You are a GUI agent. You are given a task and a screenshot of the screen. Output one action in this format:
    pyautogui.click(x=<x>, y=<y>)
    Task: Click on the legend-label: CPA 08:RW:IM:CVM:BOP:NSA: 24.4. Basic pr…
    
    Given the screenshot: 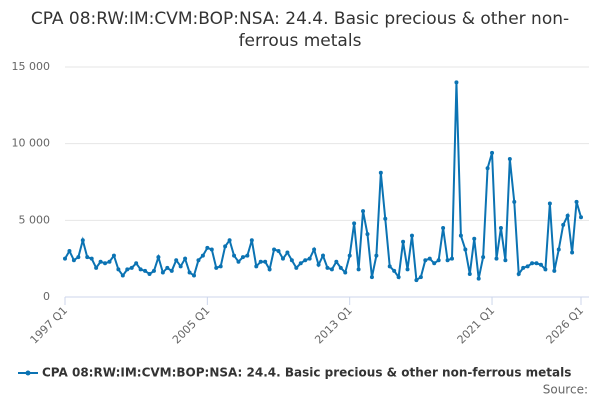 What is the action you would take?
    pyautogui.click(x=306, y=373)
    